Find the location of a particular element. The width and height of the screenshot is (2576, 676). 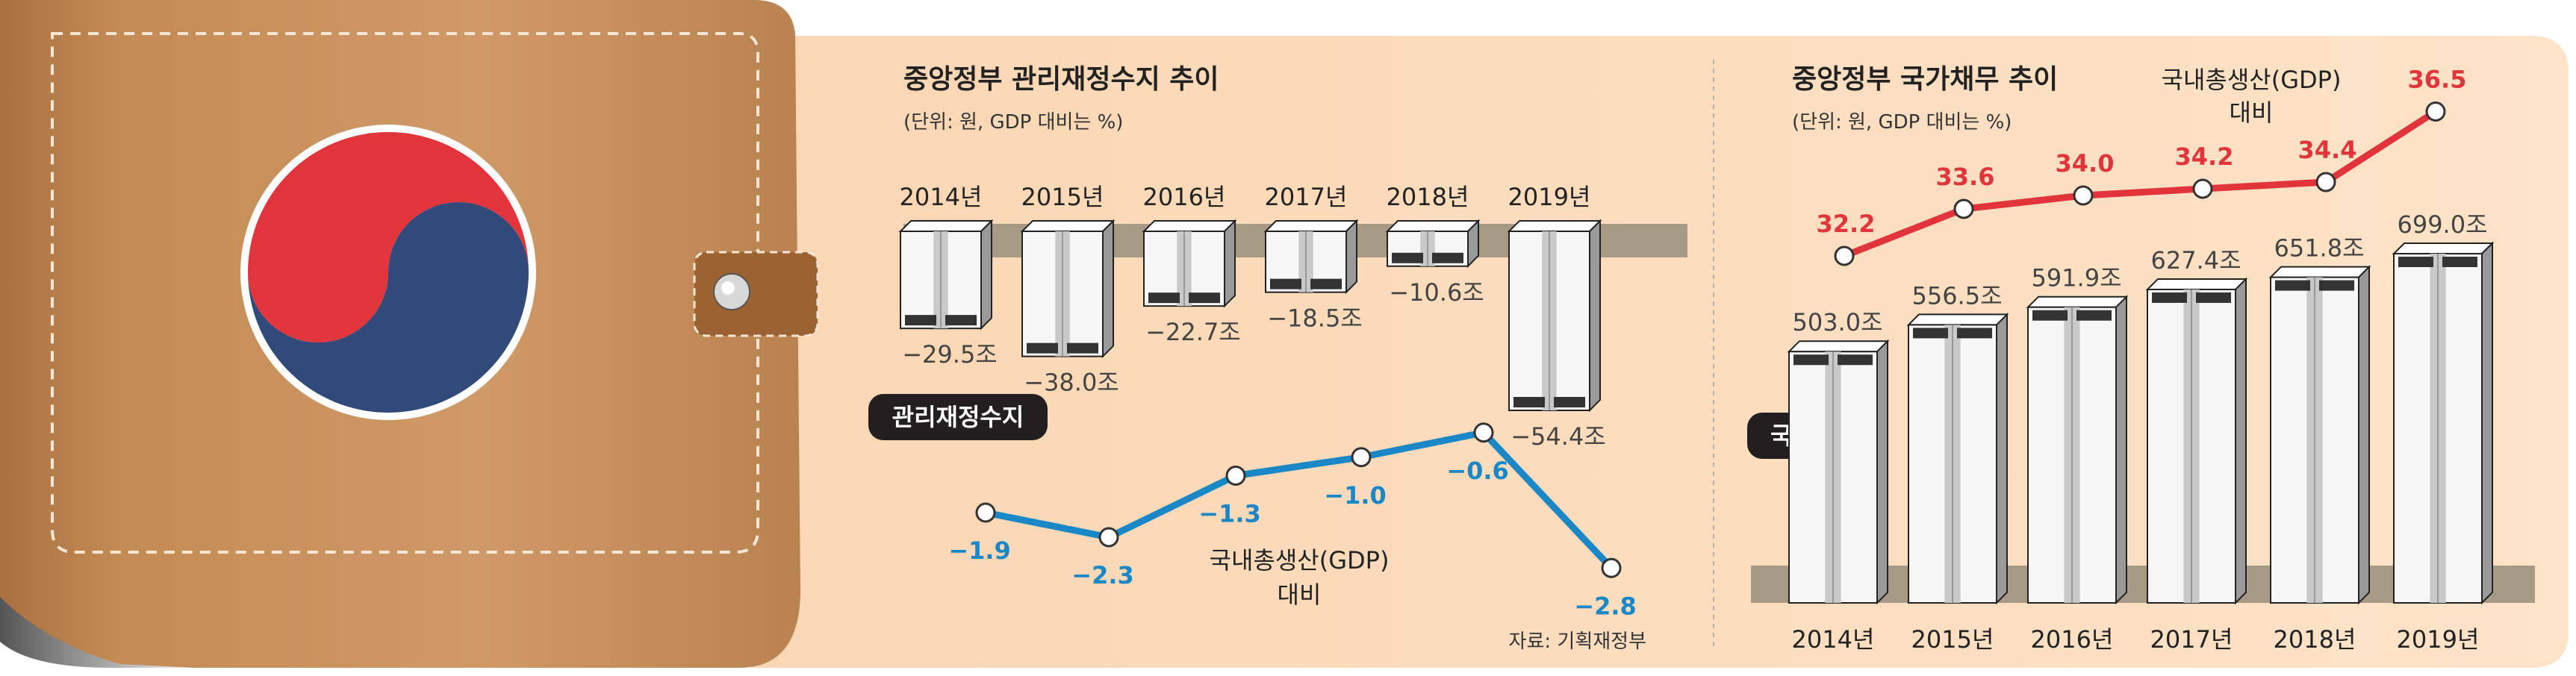

left-unit-note: (단위: 원, GDP 대비는 %) is located at coordinates (1013, 122).